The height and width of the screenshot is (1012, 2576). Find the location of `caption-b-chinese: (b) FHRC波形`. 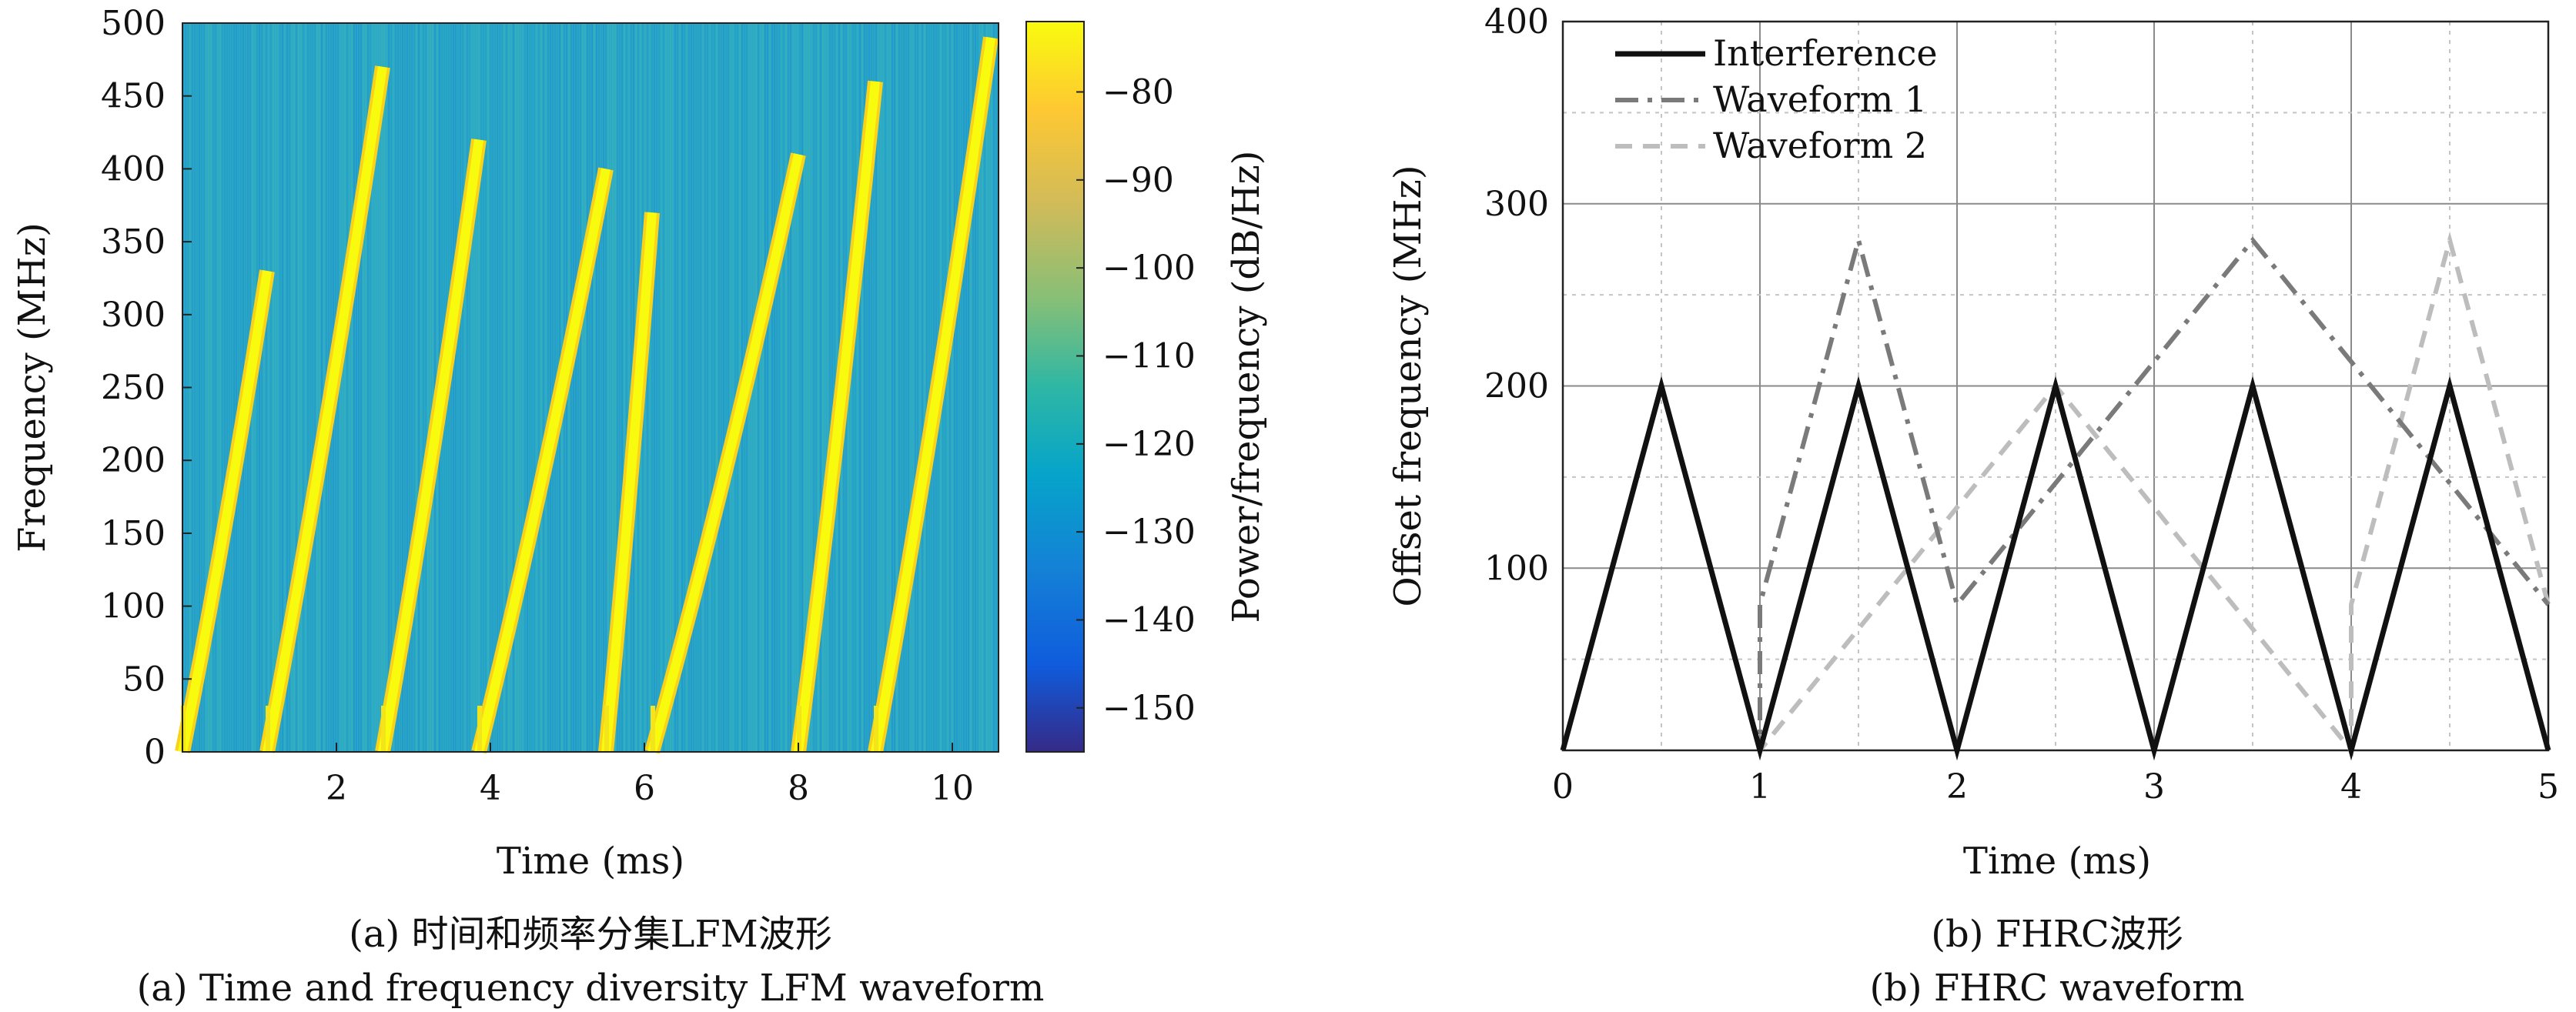

caption-b-chinese: (b) FHRC波形 is located at coordinates (2057, 934).